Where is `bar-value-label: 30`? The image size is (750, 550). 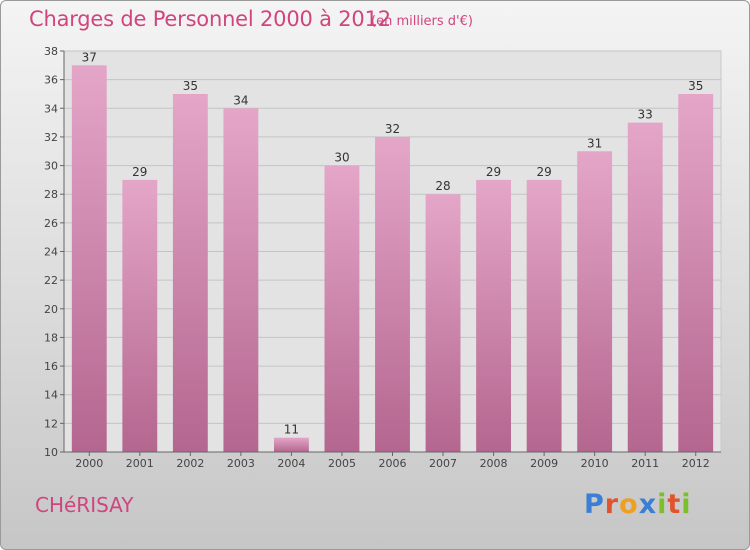 bar-value-label: 30 is located at coordinates (341, 158).